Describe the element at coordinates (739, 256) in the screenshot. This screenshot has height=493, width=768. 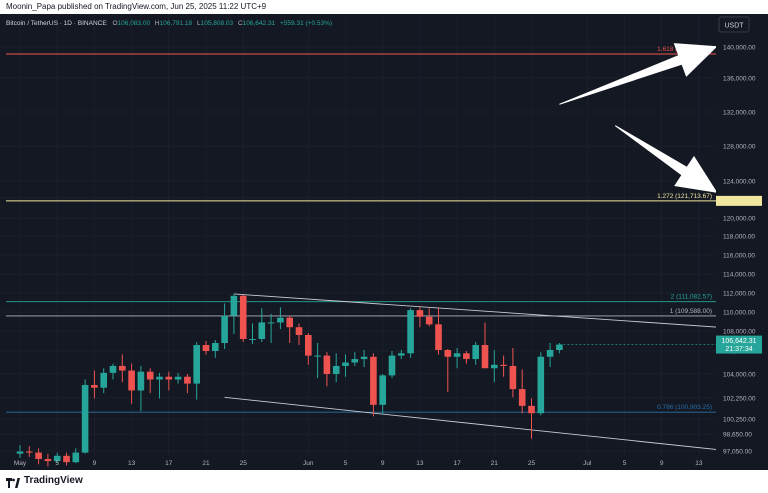
I see `price-tick-label: 116,000.00` at that location.